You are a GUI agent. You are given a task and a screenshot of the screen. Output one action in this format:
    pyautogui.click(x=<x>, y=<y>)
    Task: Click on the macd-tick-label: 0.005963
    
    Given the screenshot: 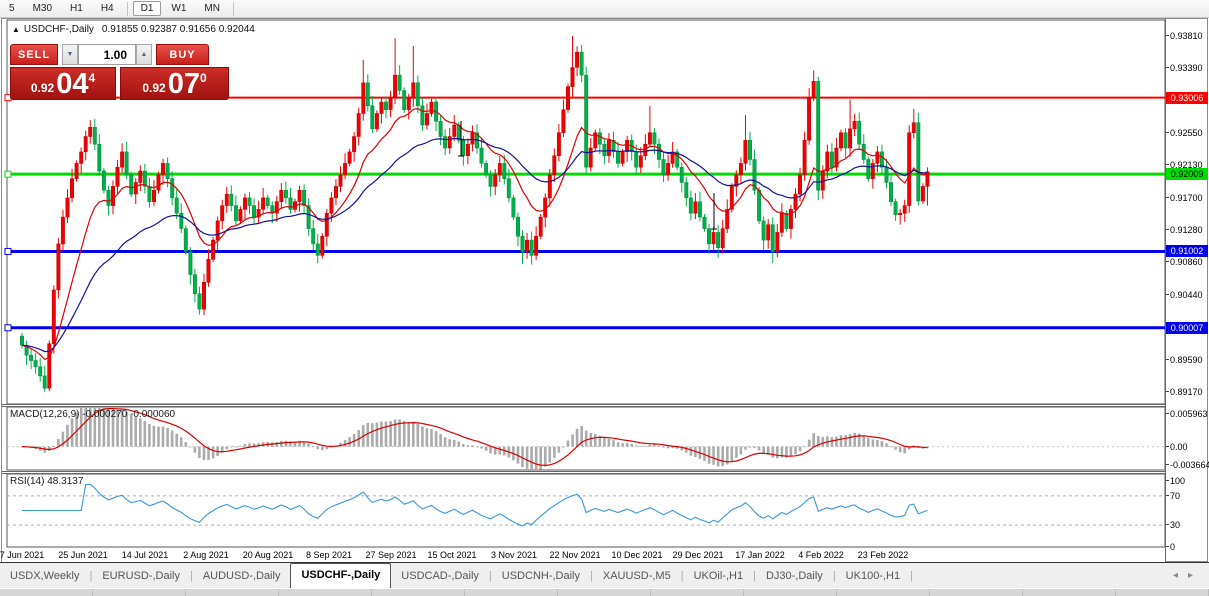 What is the action you would take?
    pyautogui.click(x=1187, y=414)
    